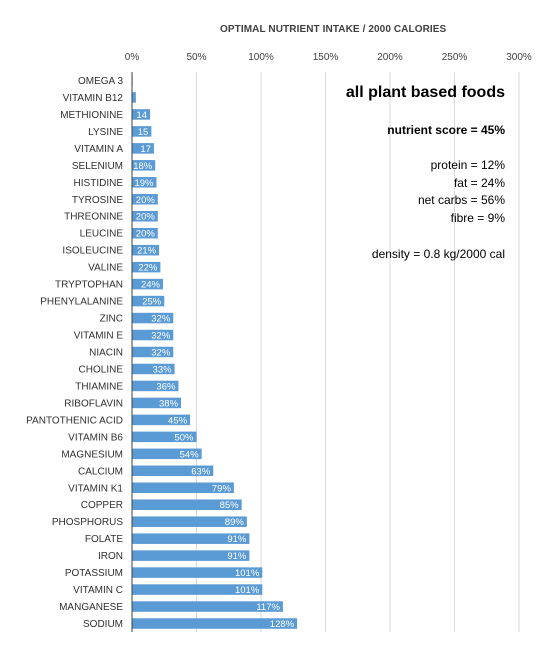 Image resolution: width=553 pixels, height=650 pixels. Describe the element at coordinates (145, 149) in the screenshot. I see `bar-data-label: 17` at that location.